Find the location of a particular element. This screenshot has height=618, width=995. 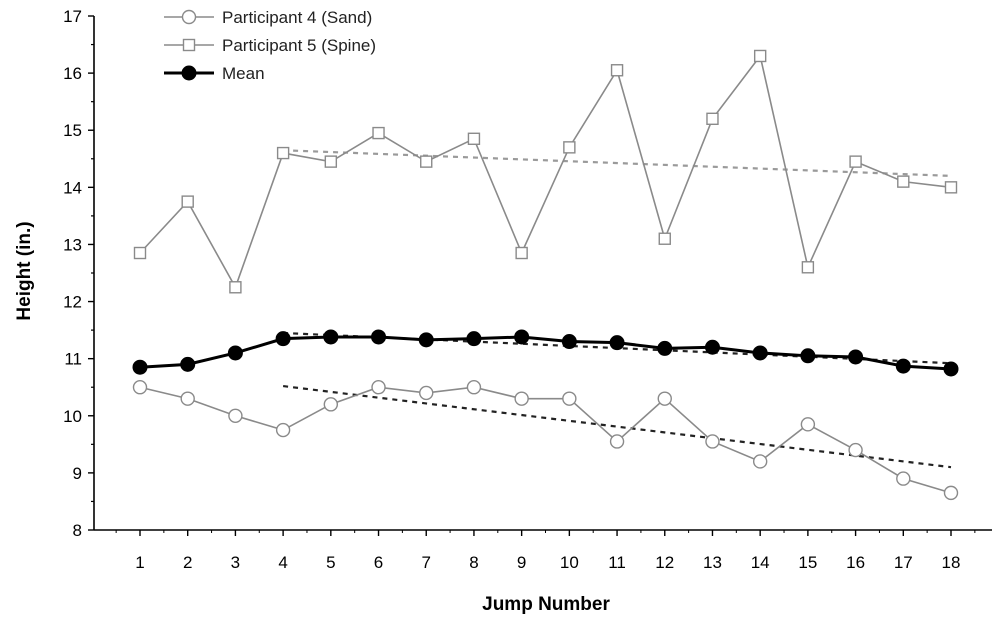

x-axis-title: Jump Number is located at coordinates (546, 604).